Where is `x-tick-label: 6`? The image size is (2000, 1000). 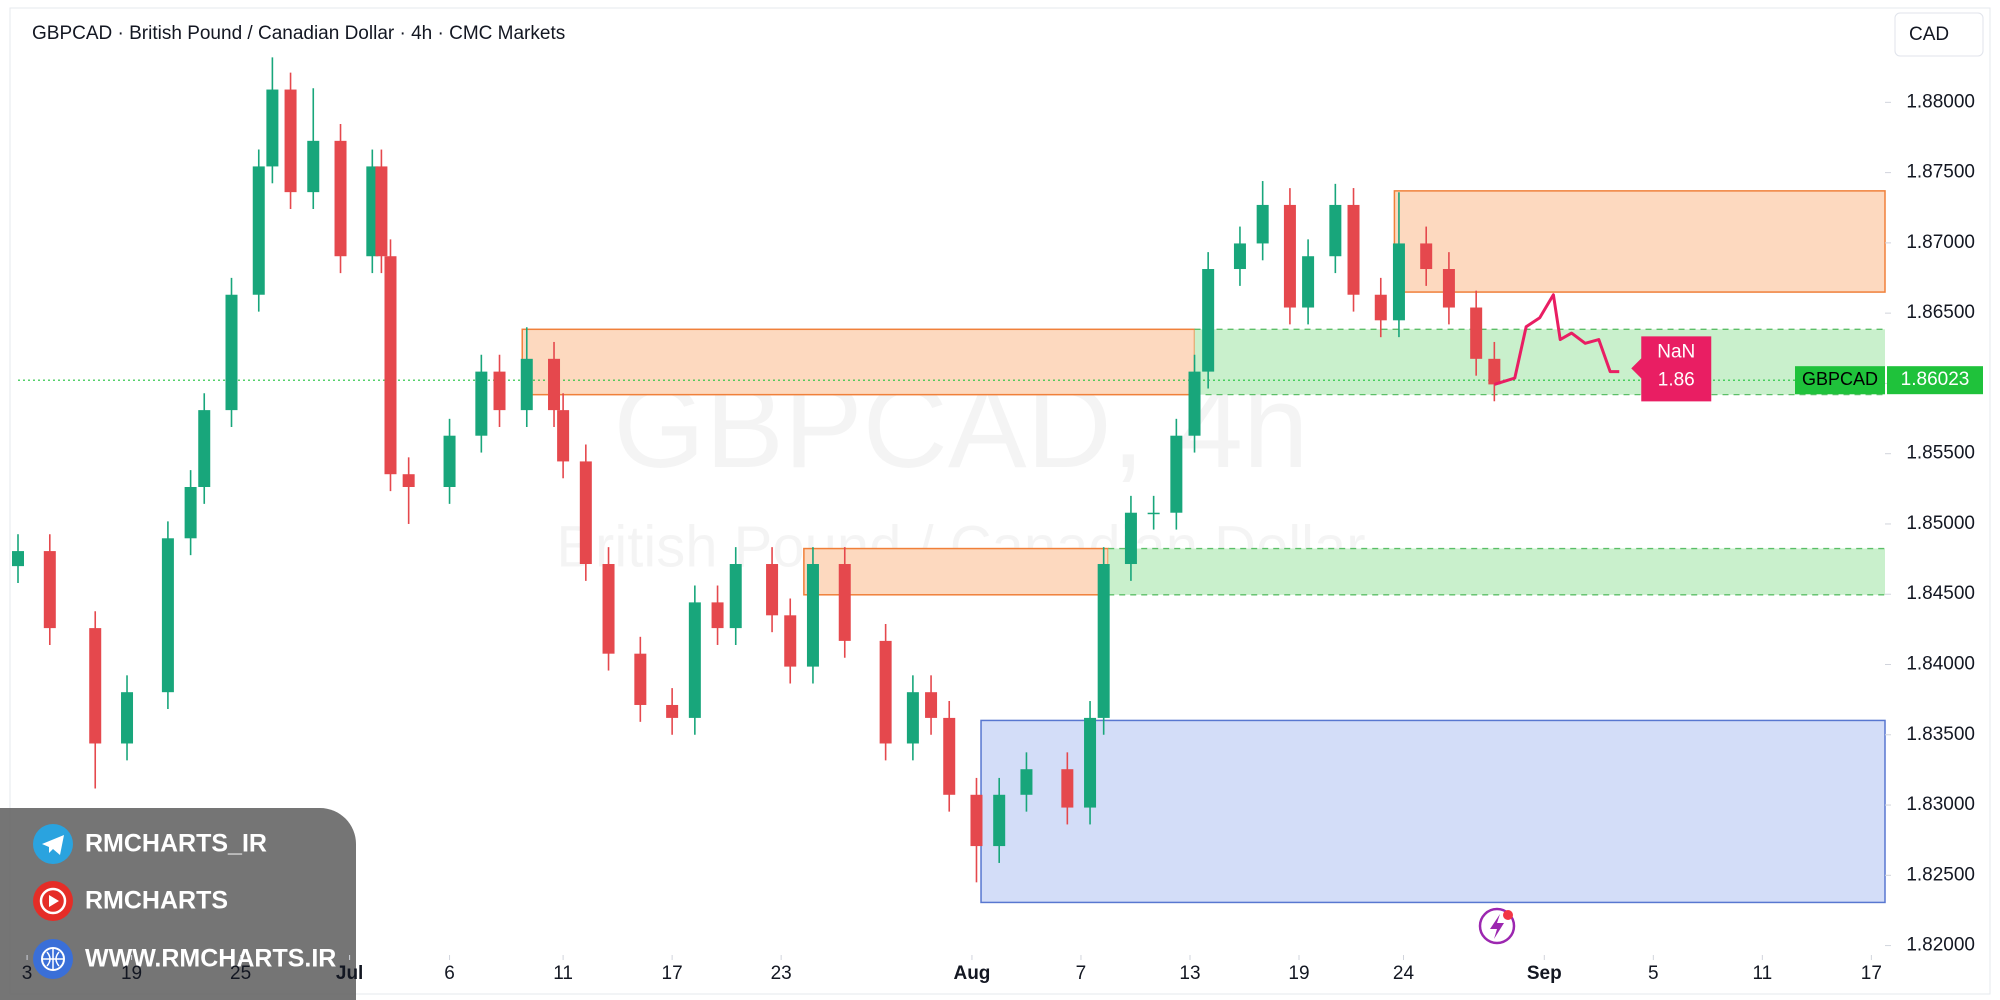
x-tick-label: 6 is located at coordinates (449, 973).